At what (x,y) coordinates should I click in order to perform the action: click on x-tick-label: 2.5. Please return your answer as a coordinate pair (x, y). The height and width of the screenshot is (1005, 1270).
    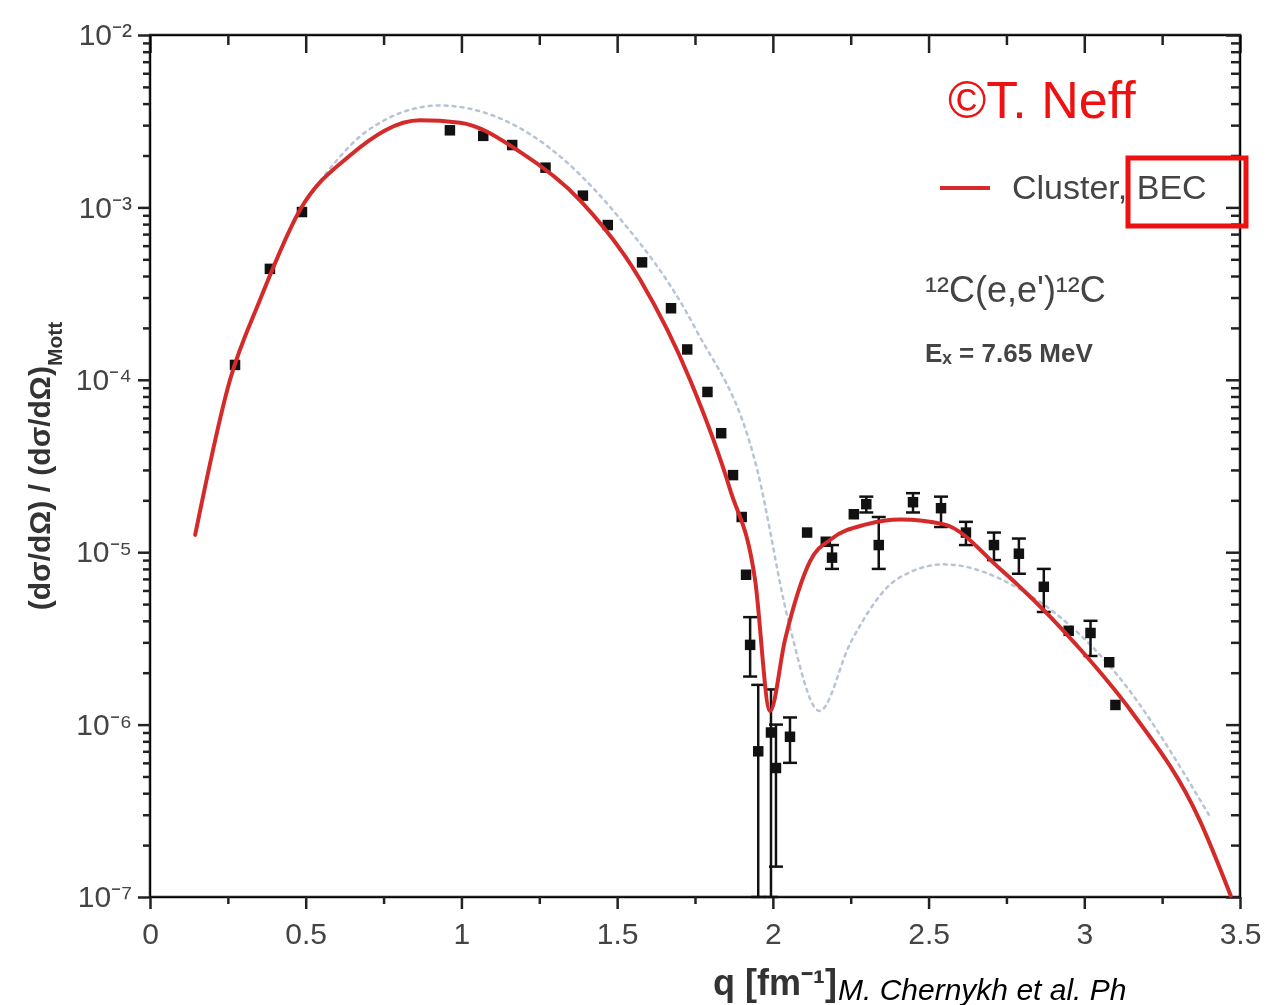
    Looking at the image, I should click on (929, 934).